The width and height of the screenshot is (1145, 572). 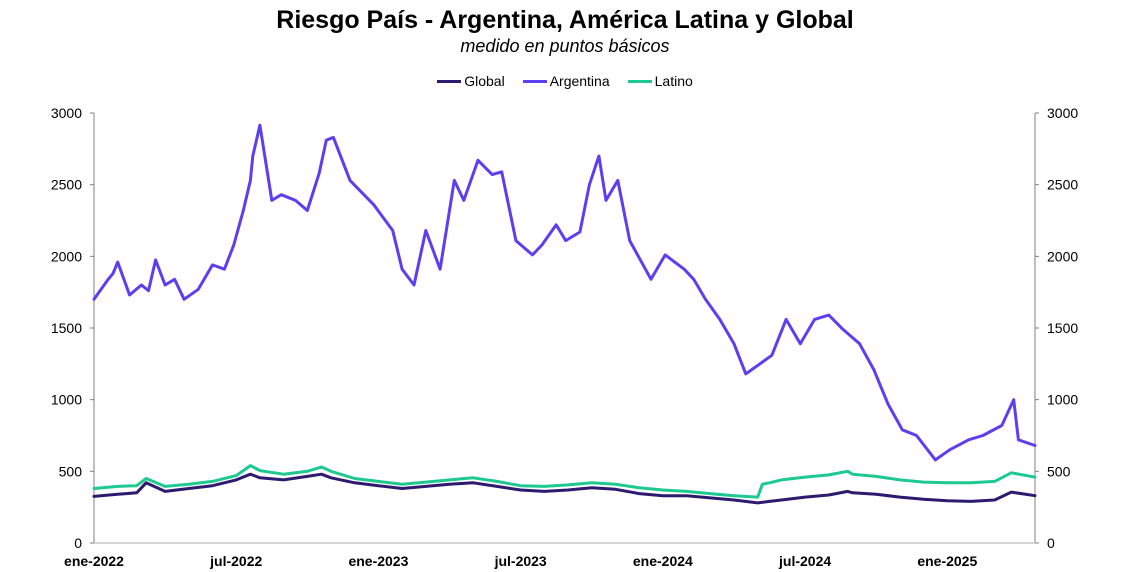 What do you see at coordinates (804, 561) in the screenshot?
I see `x-tick-label: jul-2024` at bounding box center [804, 561].